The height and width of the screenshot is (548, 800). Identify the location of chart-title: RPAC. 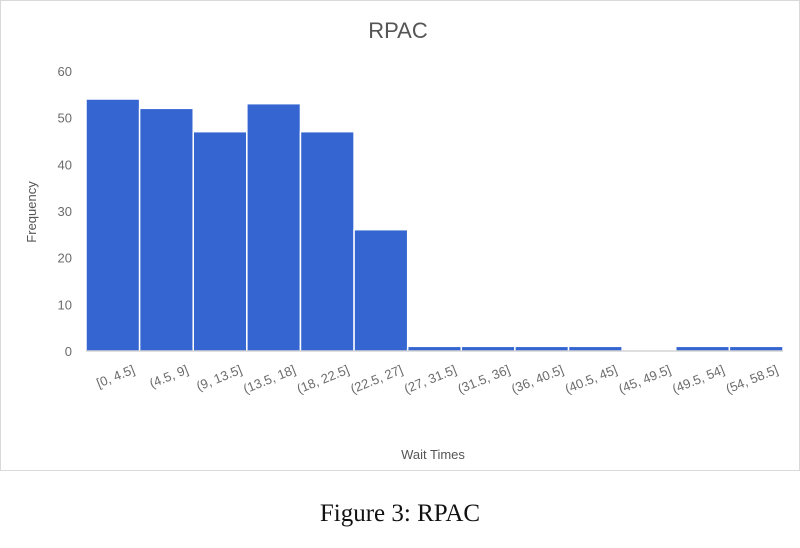
(398, 30).